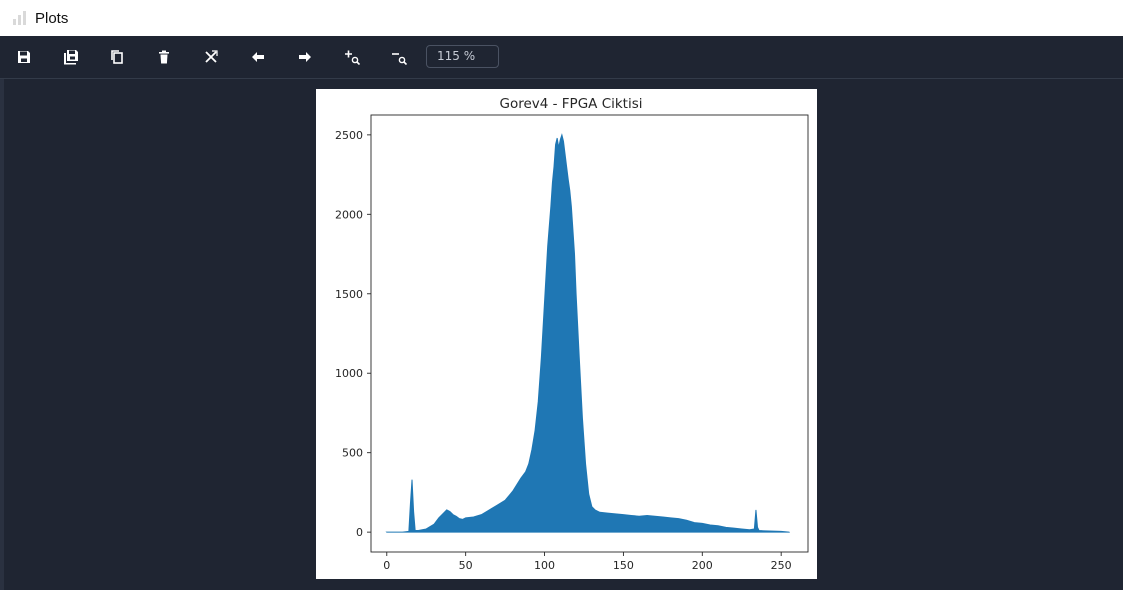  I want to click on previous-plot-button, so click(258, 57).